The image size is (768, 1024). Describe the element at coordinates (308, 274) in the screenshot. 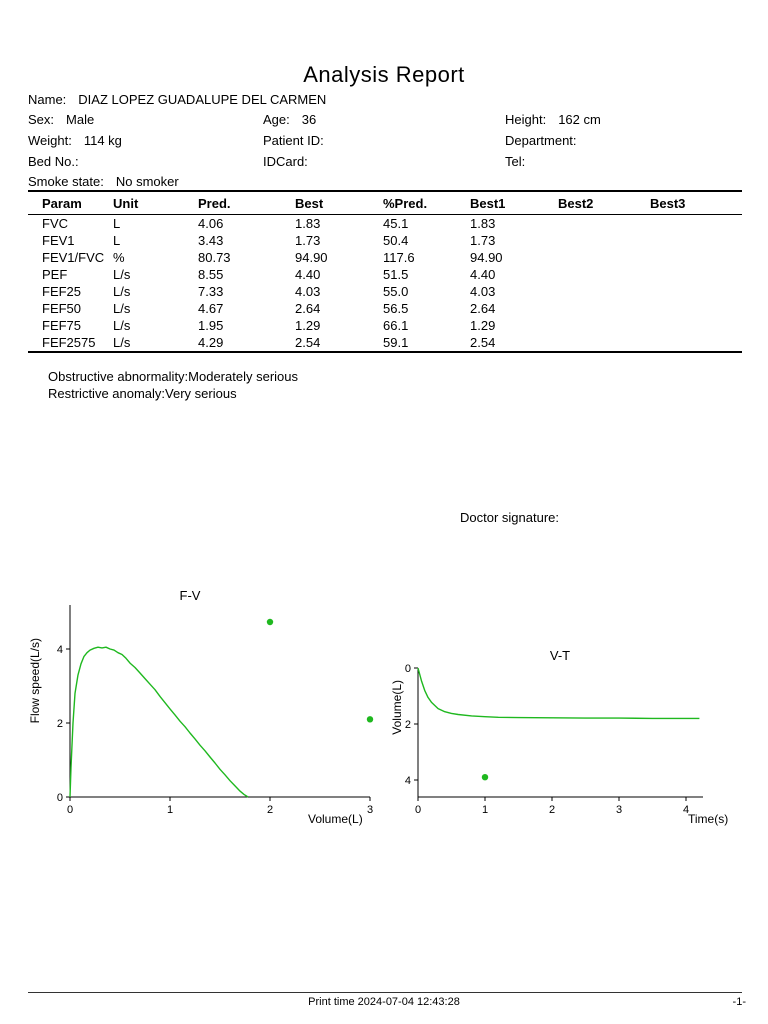

I see `table-cell: 4.40` at that location.